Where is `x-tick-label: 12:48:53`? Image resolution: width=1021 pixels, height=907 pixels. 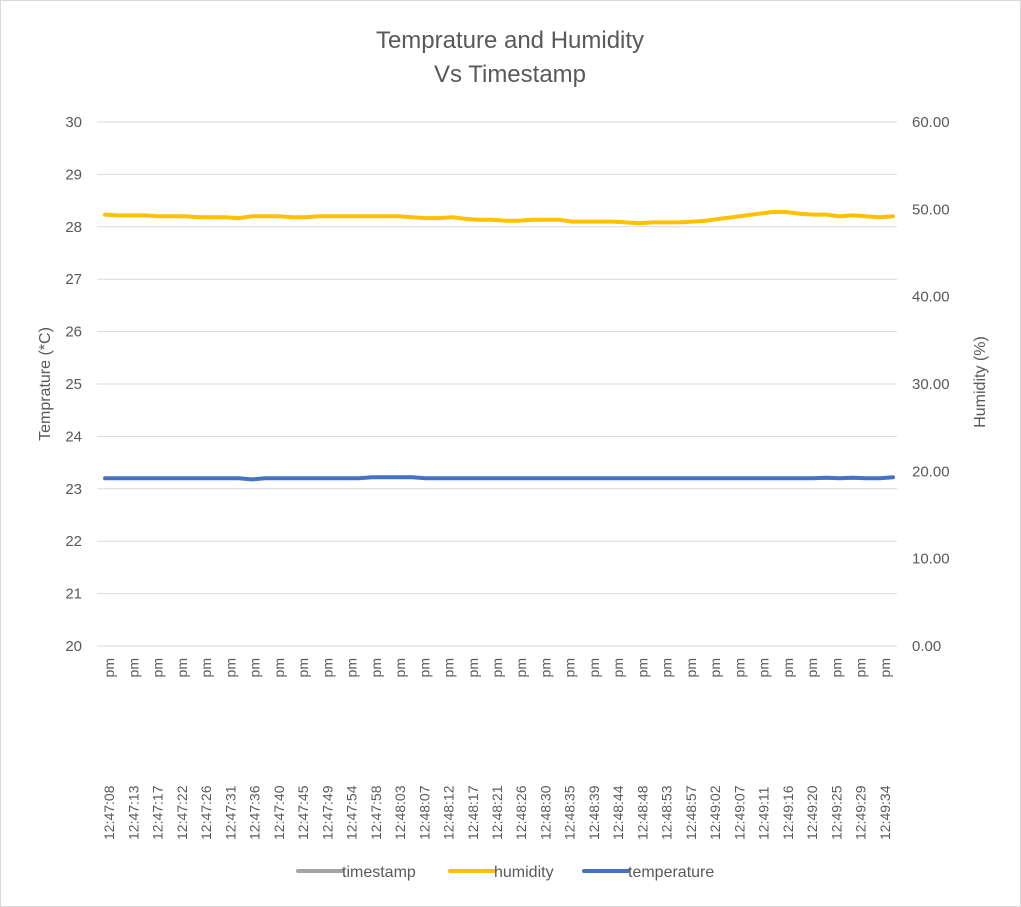 x-tick-label: 12:48:53 is located at coordinates (667, 812).